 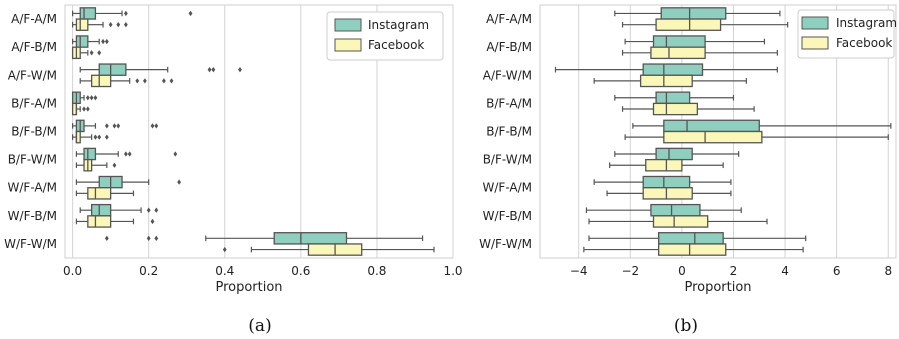 I want to click on panel-a-tick-labels: 0.0 0.2 0.4 0.6 0.8 1.0, so click(x=262, y=271).